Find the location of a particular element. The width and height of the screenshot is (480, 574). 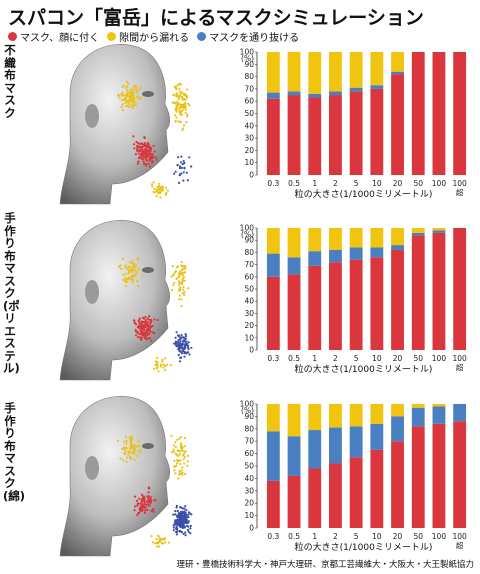

legend-label: マスクを通り抜ける is located at coordinates (254, 38).